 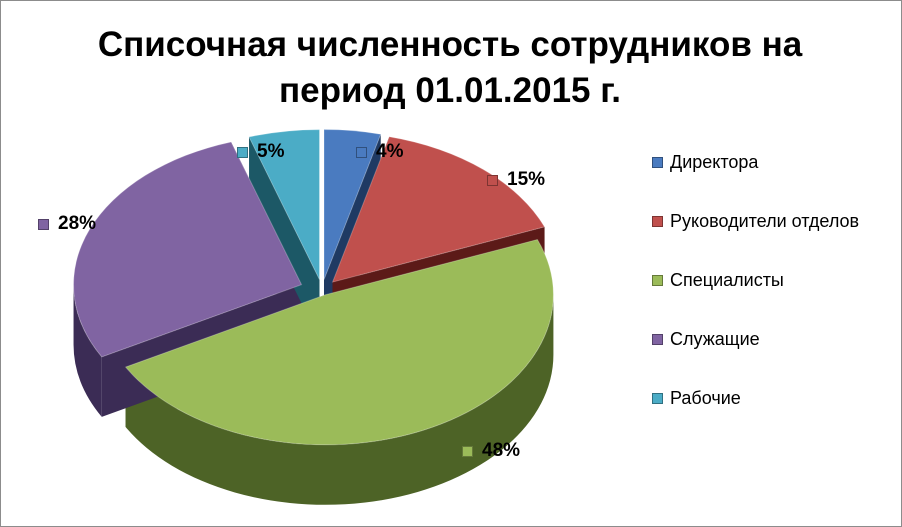 I want to click on data-label-text-4: 28%, so click(x=77, y=223).